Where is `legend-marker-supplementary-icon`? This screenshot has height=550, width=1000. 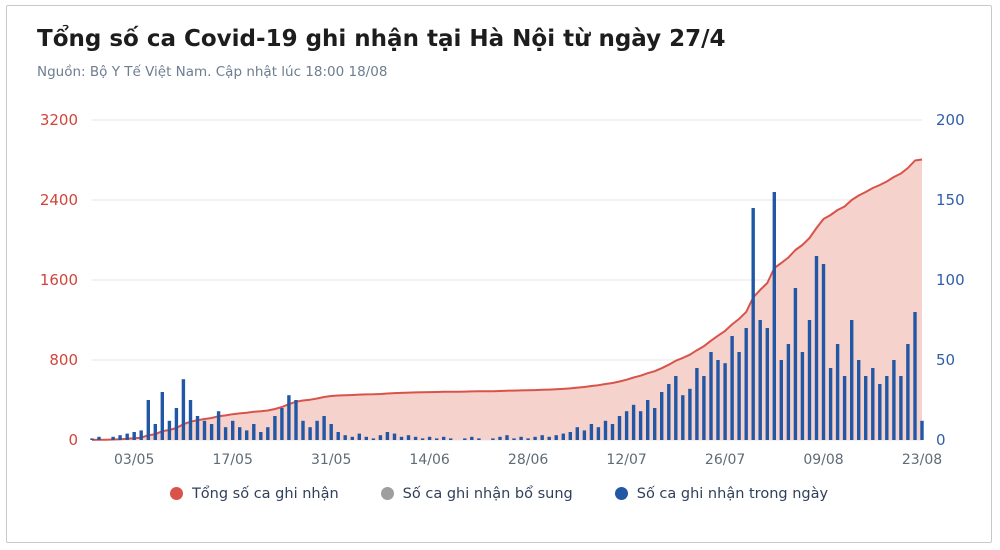
legend-marker-supplementary-icon is located at coordinates (387, 494).